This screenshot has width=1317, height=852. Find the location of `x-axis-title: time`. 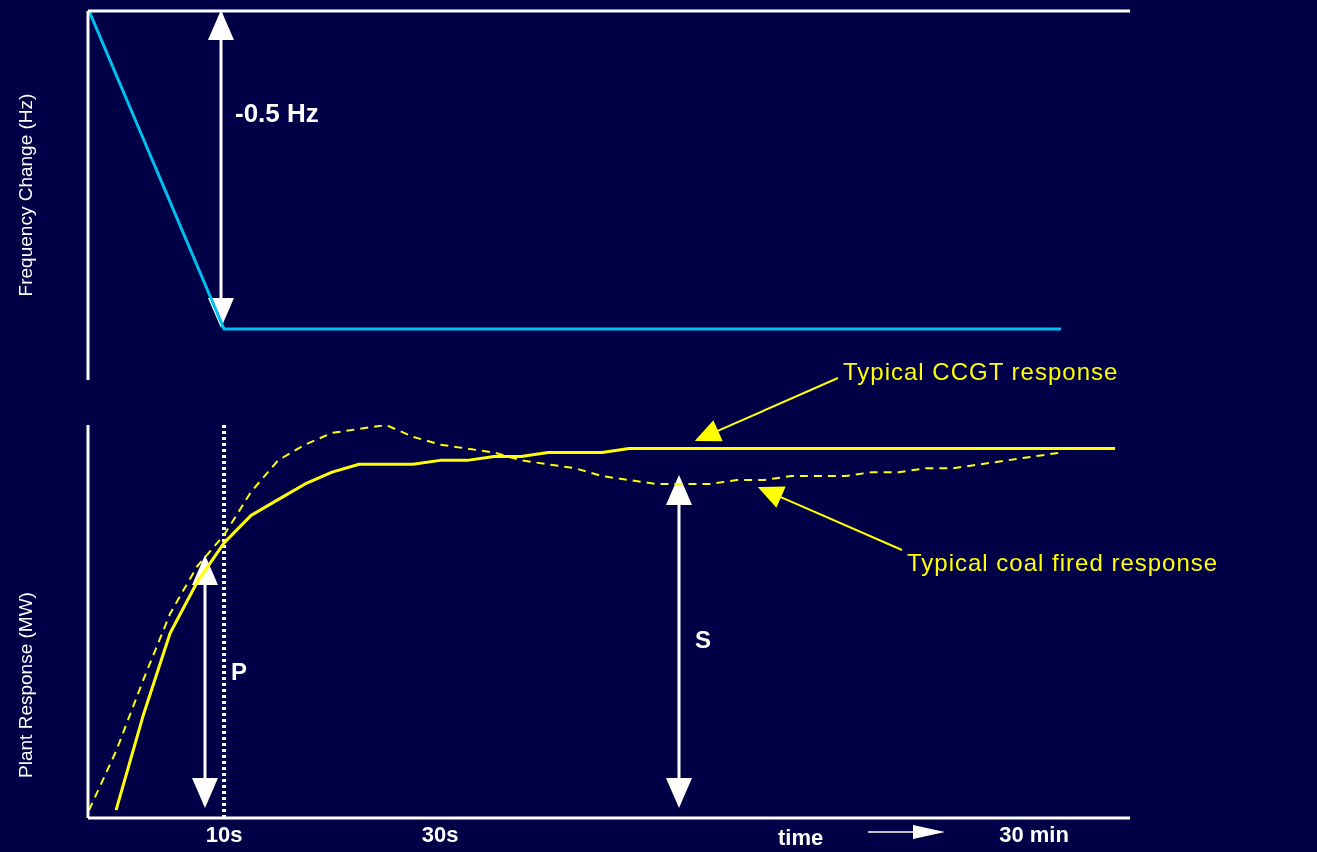

x-axis-title: time is located at coordinates (801, 837).